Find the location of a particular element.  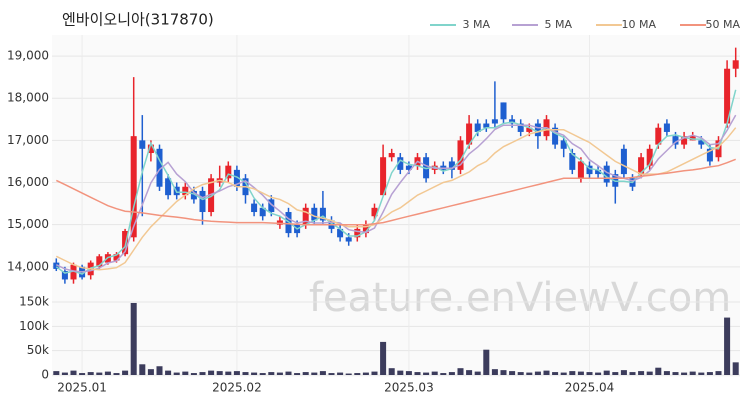

legend-label: 3 MA is located at coordinates (476, 24).